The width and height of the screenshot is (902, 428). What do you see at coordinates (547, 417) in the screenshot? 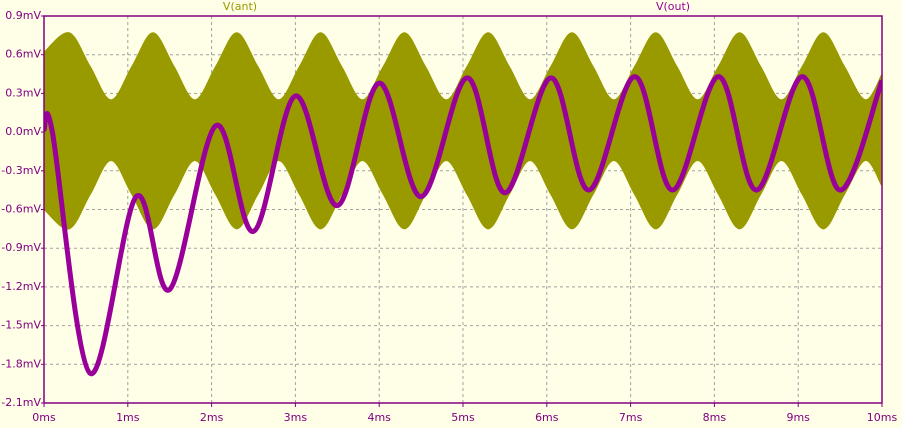
I see `x-tick-label: 6ms` at bounding box center [547, 417].